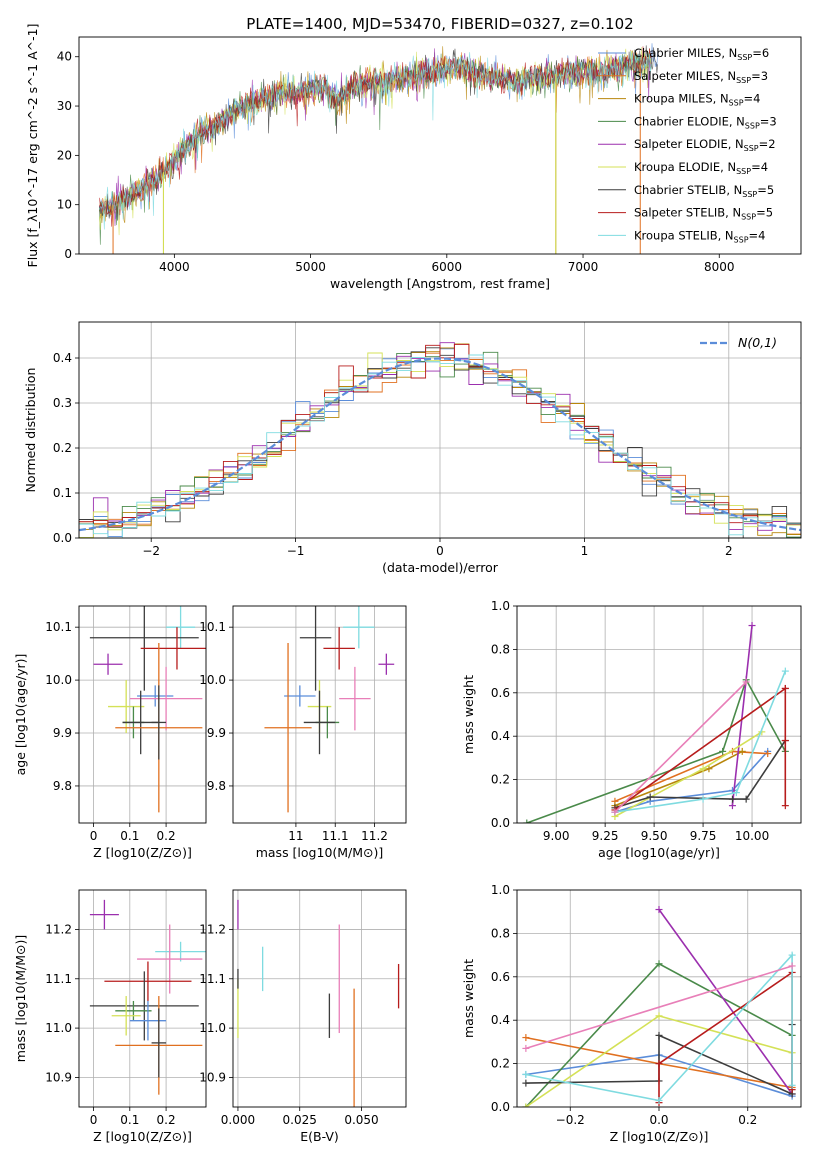  What do you see at coordinates (440, 283) in the screenshot?
I see `x-axis-label: wavelength [Angstrom, rest frame]` at bounding box center [440, 283].